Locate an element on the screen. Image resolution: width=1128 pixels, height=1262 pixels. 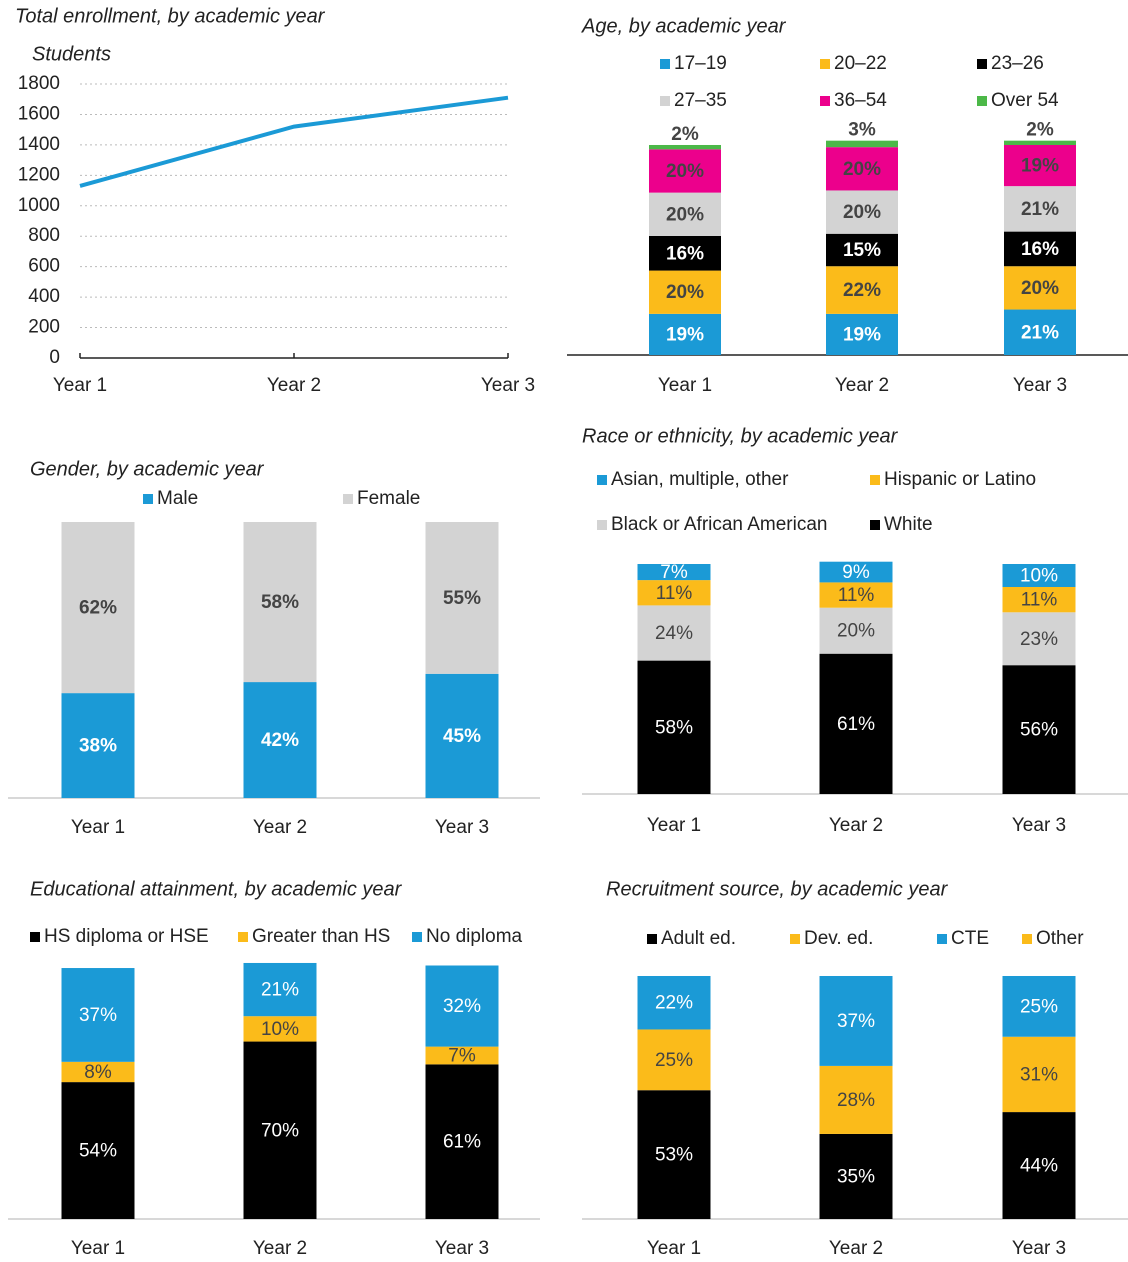
data-label: 55% is located at coordinates (462, 598).